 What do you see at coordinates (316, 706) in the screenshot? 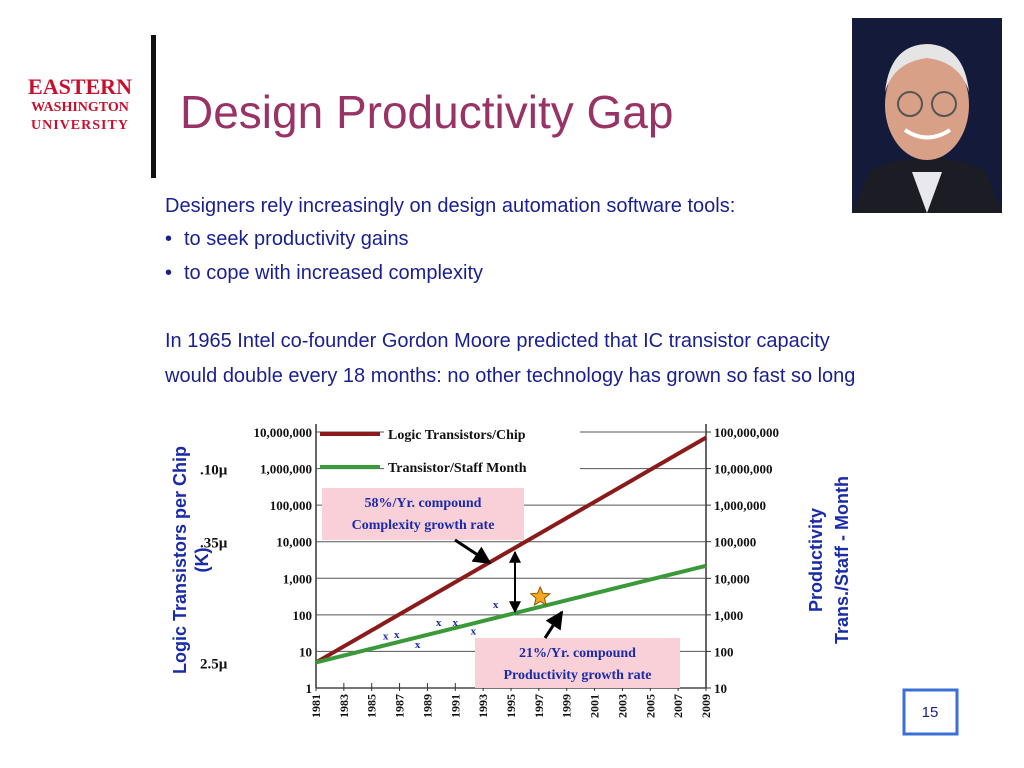
I see `x-tick-label: 1981` at bounding box center [316, 706].